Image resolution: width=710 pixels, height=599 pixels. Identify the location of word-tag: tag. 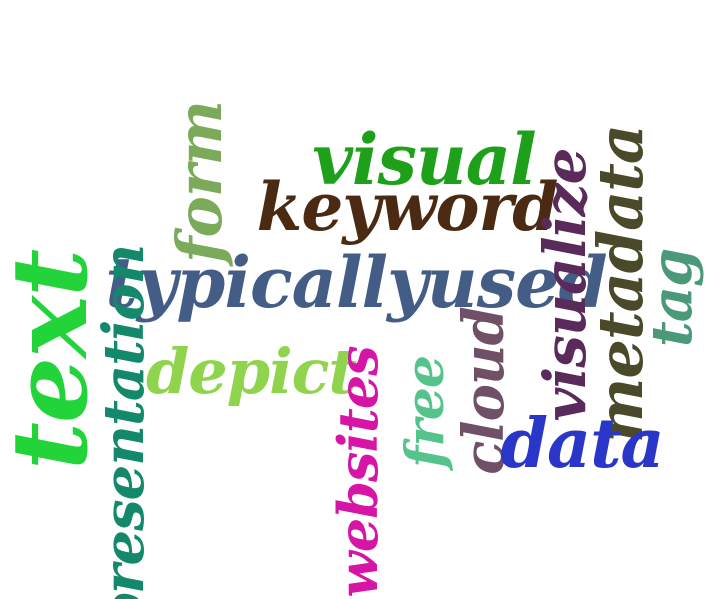
(672, 298).